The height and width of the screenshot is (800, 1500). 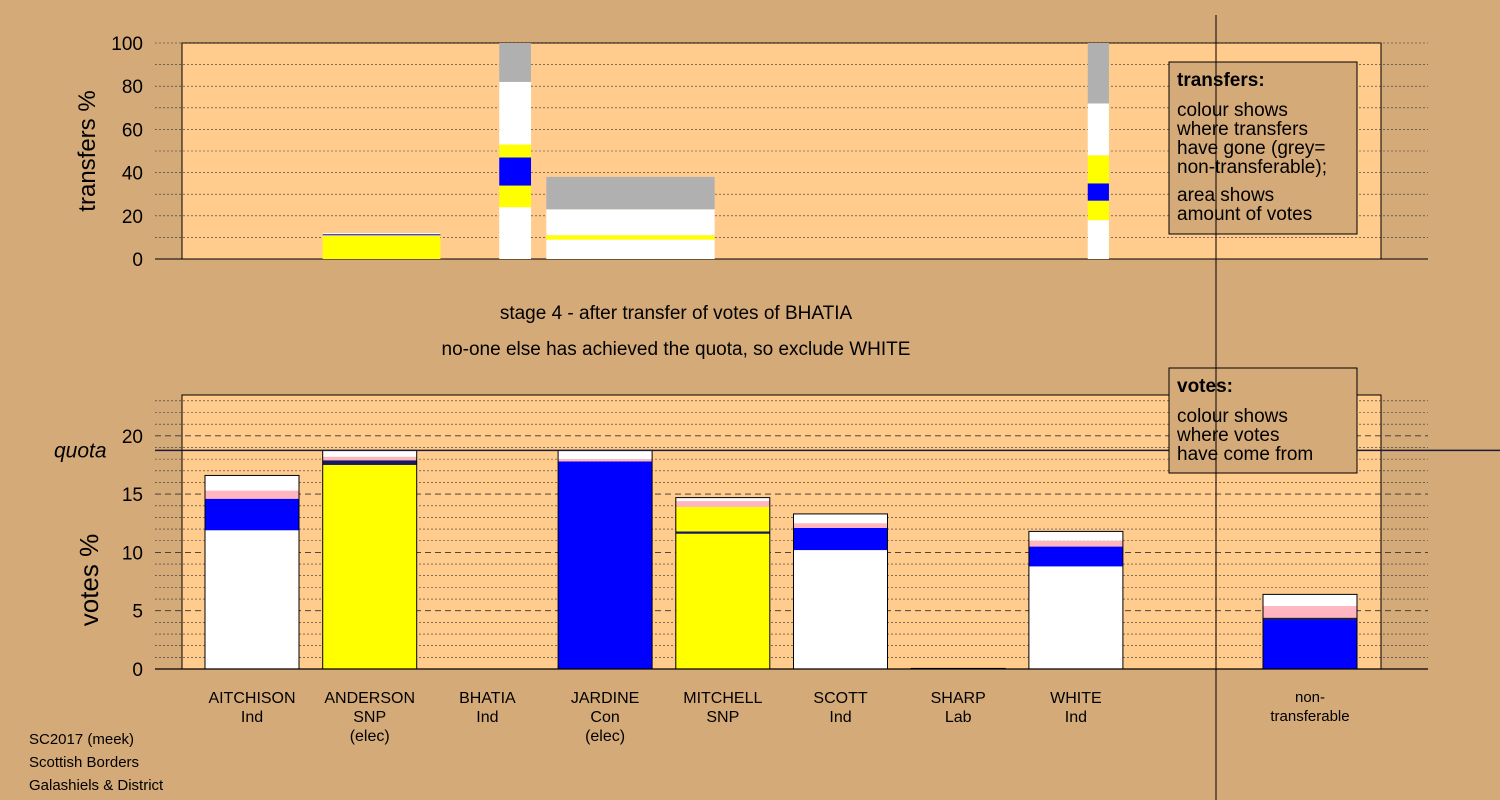 What do you see at coordinates (132, 87) in the screenshot?
I see `transfers-tick-label: 80` at bounding box center [132, 87].